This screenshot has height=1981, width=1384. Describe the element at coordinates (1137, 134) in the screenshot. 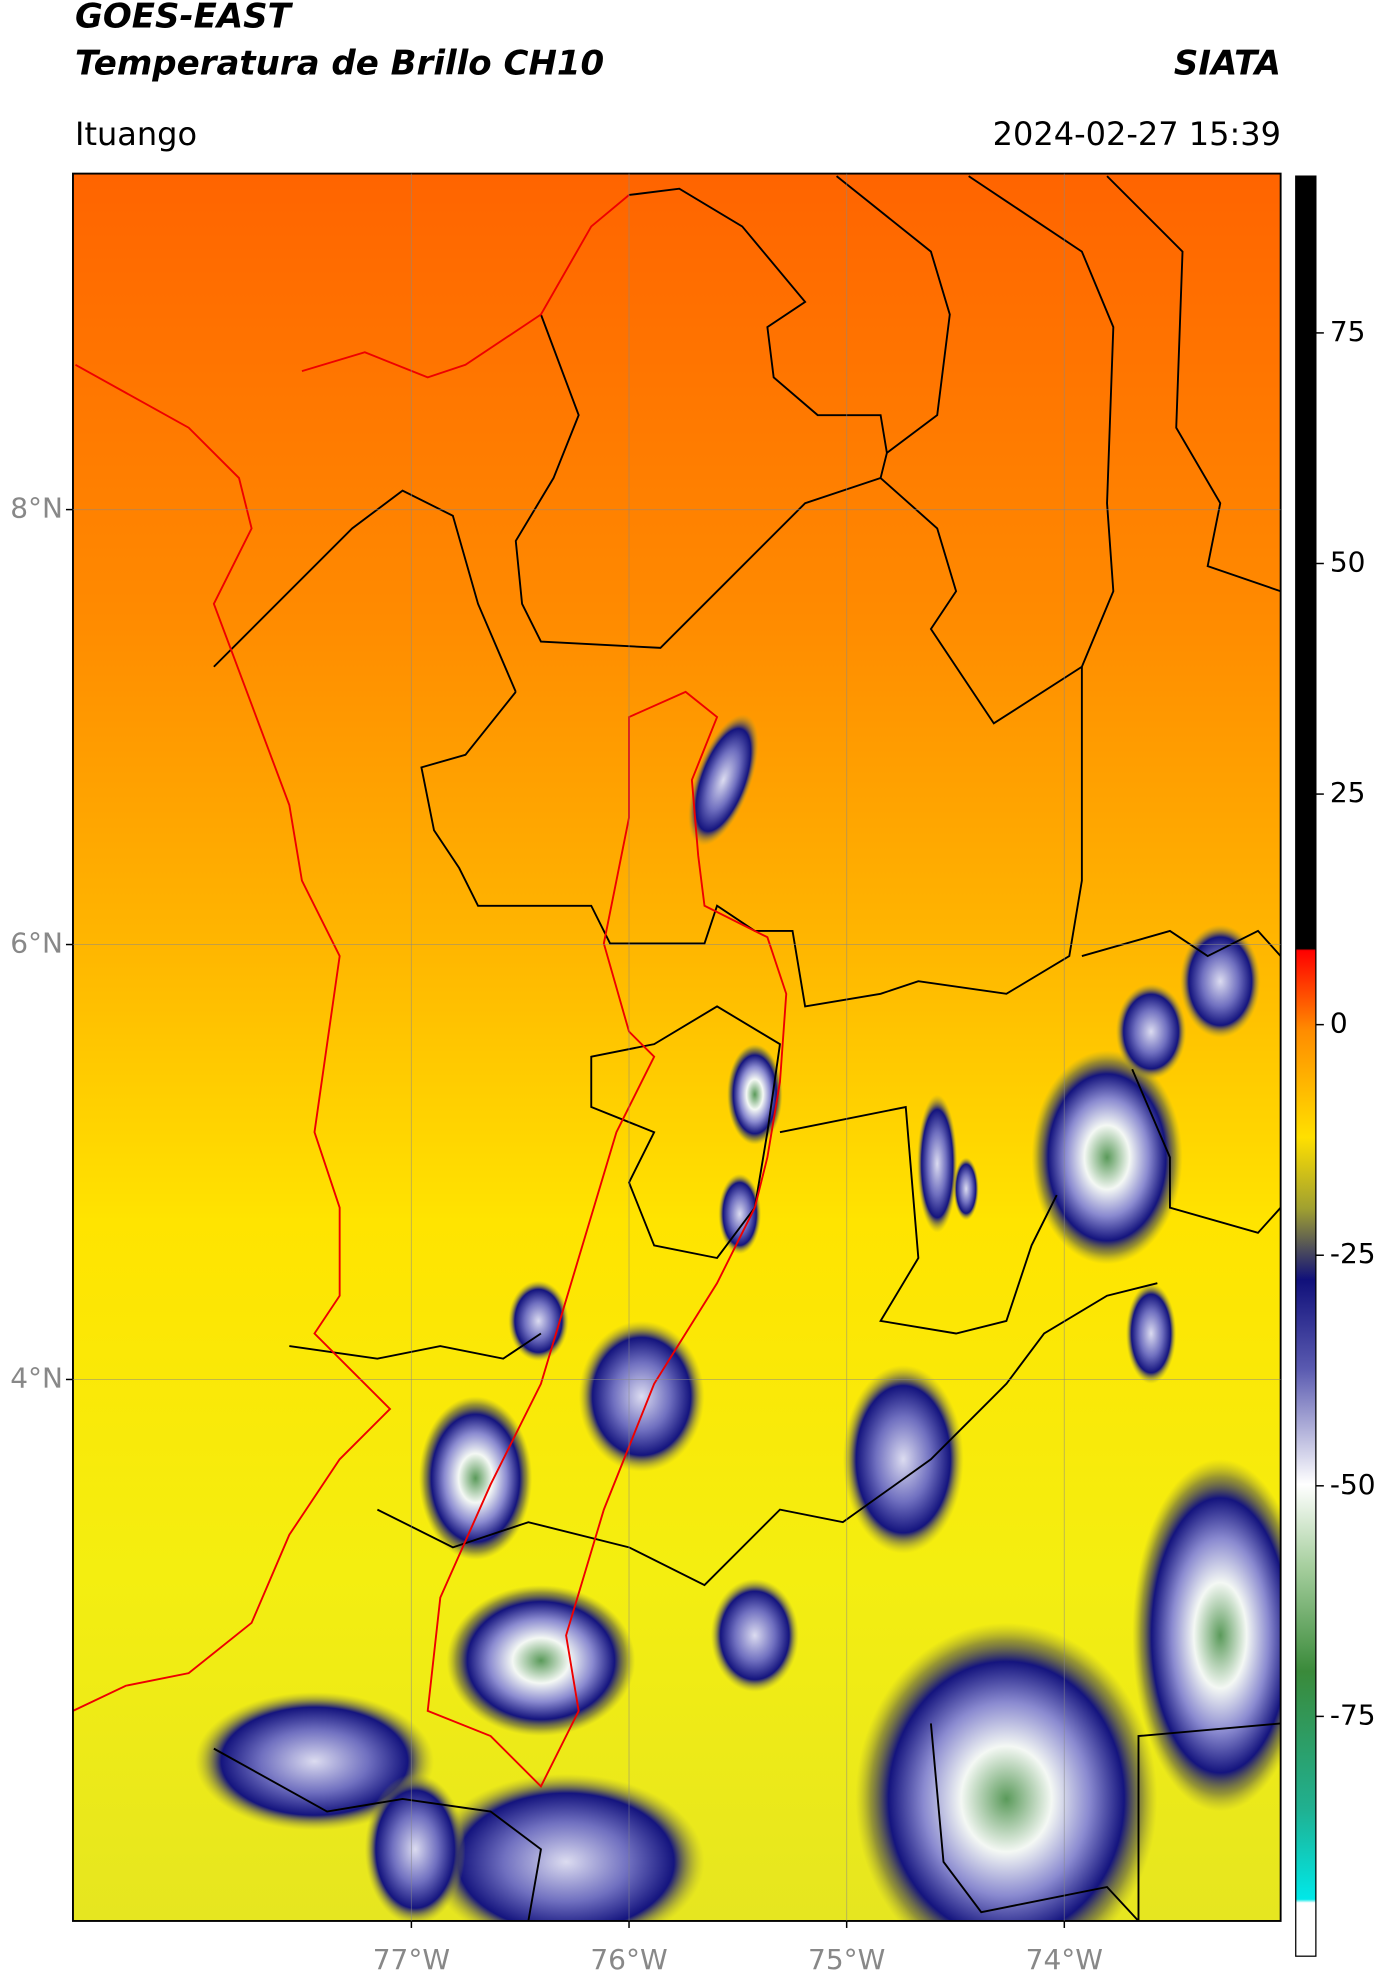

I see `datetime: 2024-02-27 15:39` at that location.